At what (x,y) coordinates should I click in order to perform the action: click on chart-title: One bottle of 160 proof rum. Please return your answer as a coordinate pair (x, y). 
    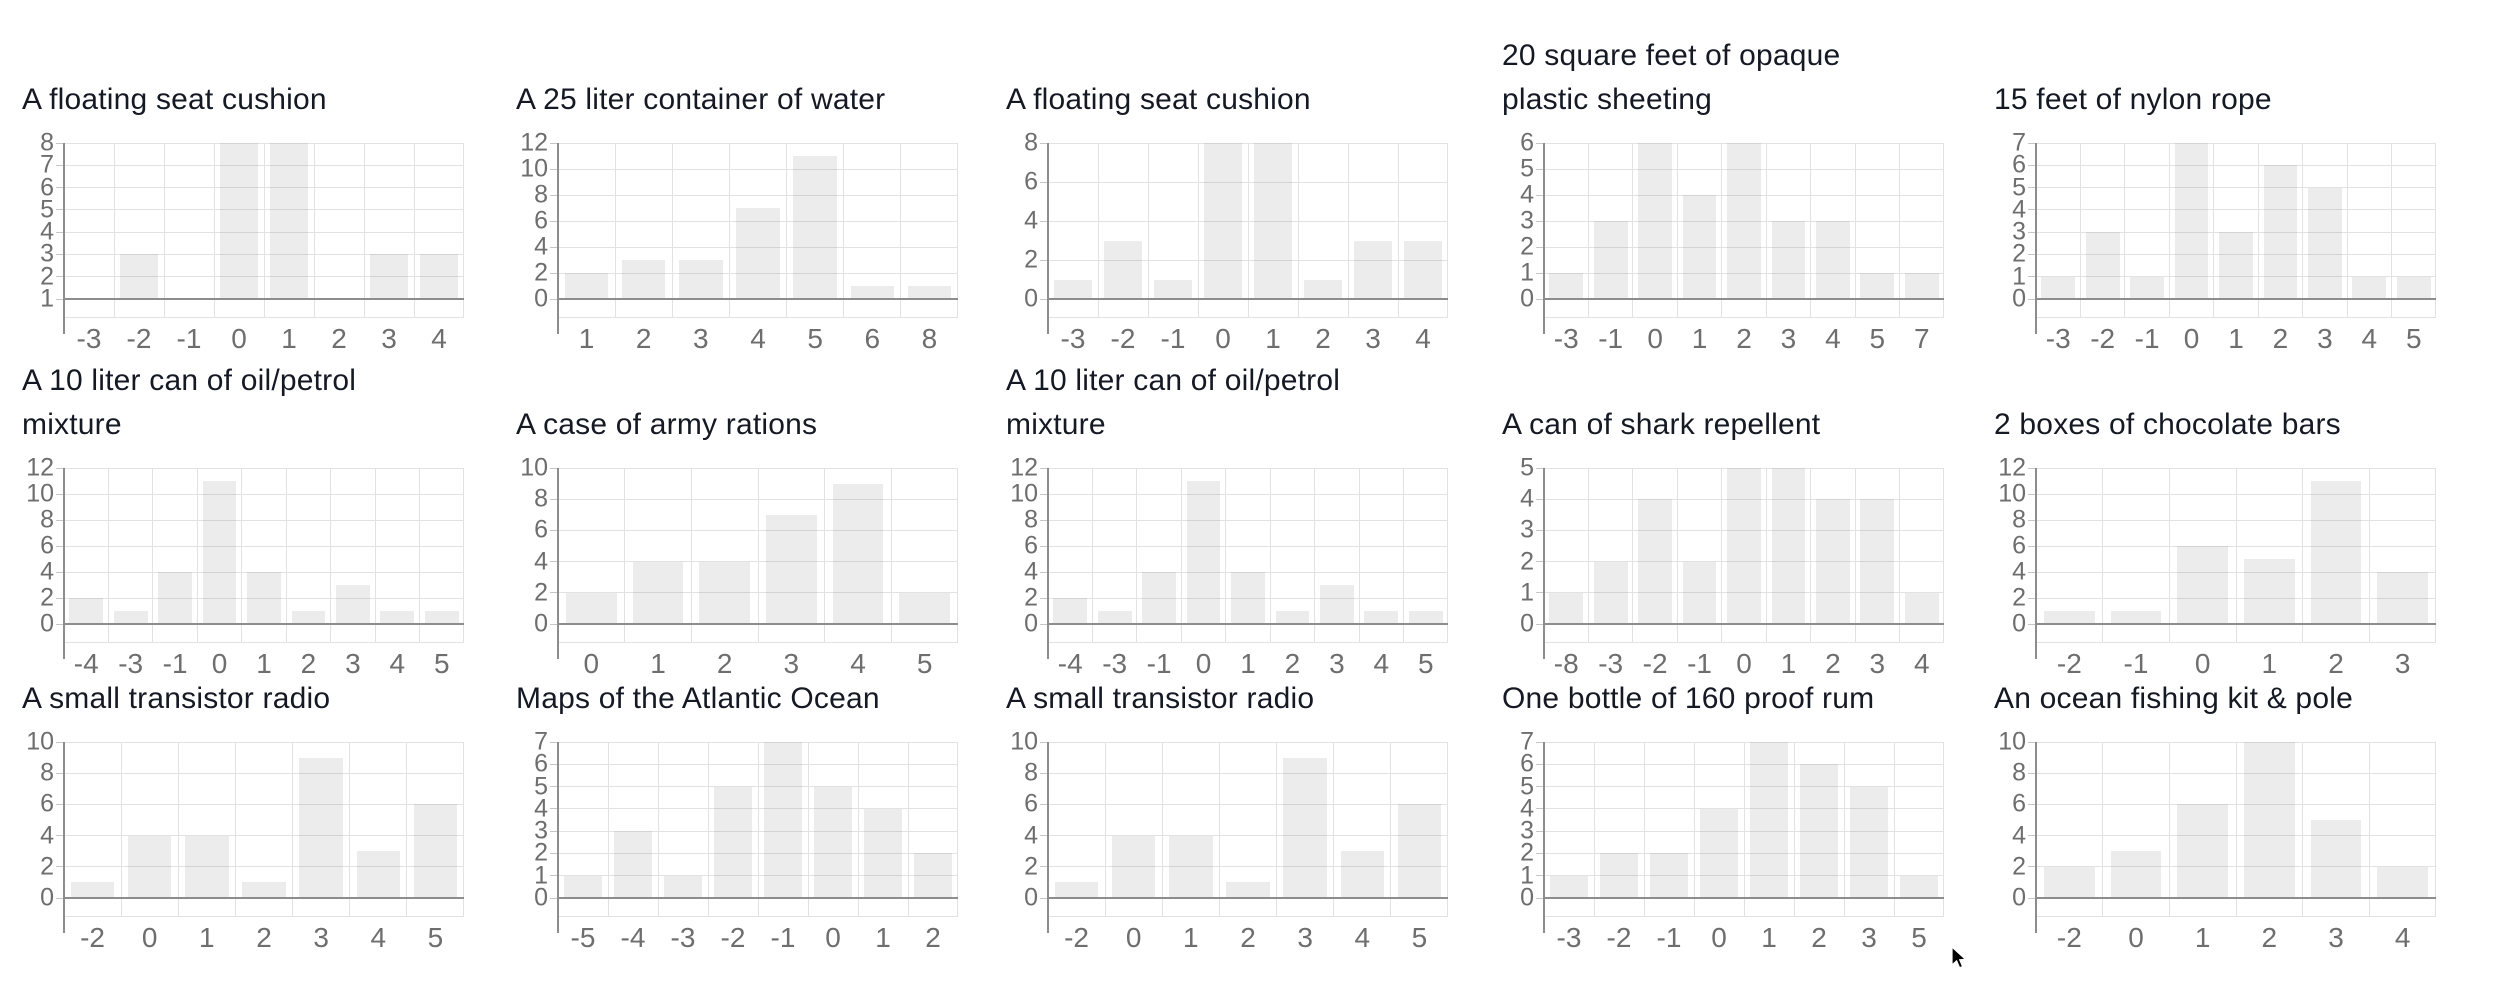
    Looking at the image, I should click on (1688, 698).